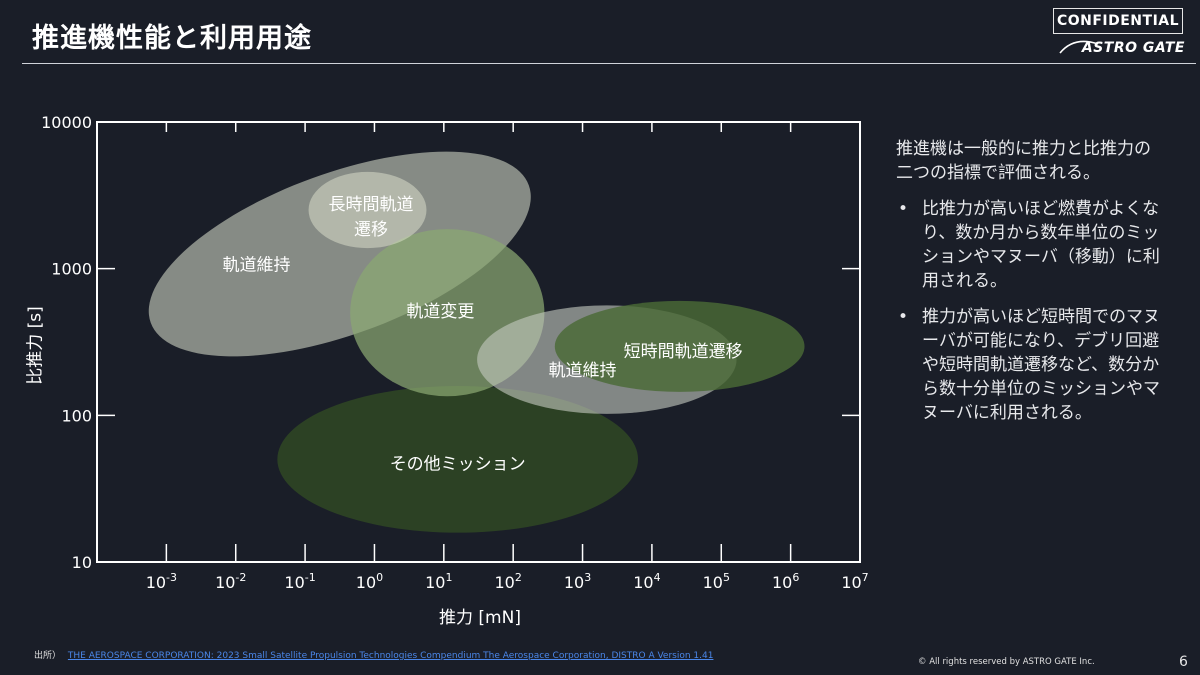 The height and width of the screenshot is (675, 1200). What do you see at coordinates (1133, 48) in the screenshot?
I see `company-logo: ASTRO GATE` at bounding box center [1133, 48].